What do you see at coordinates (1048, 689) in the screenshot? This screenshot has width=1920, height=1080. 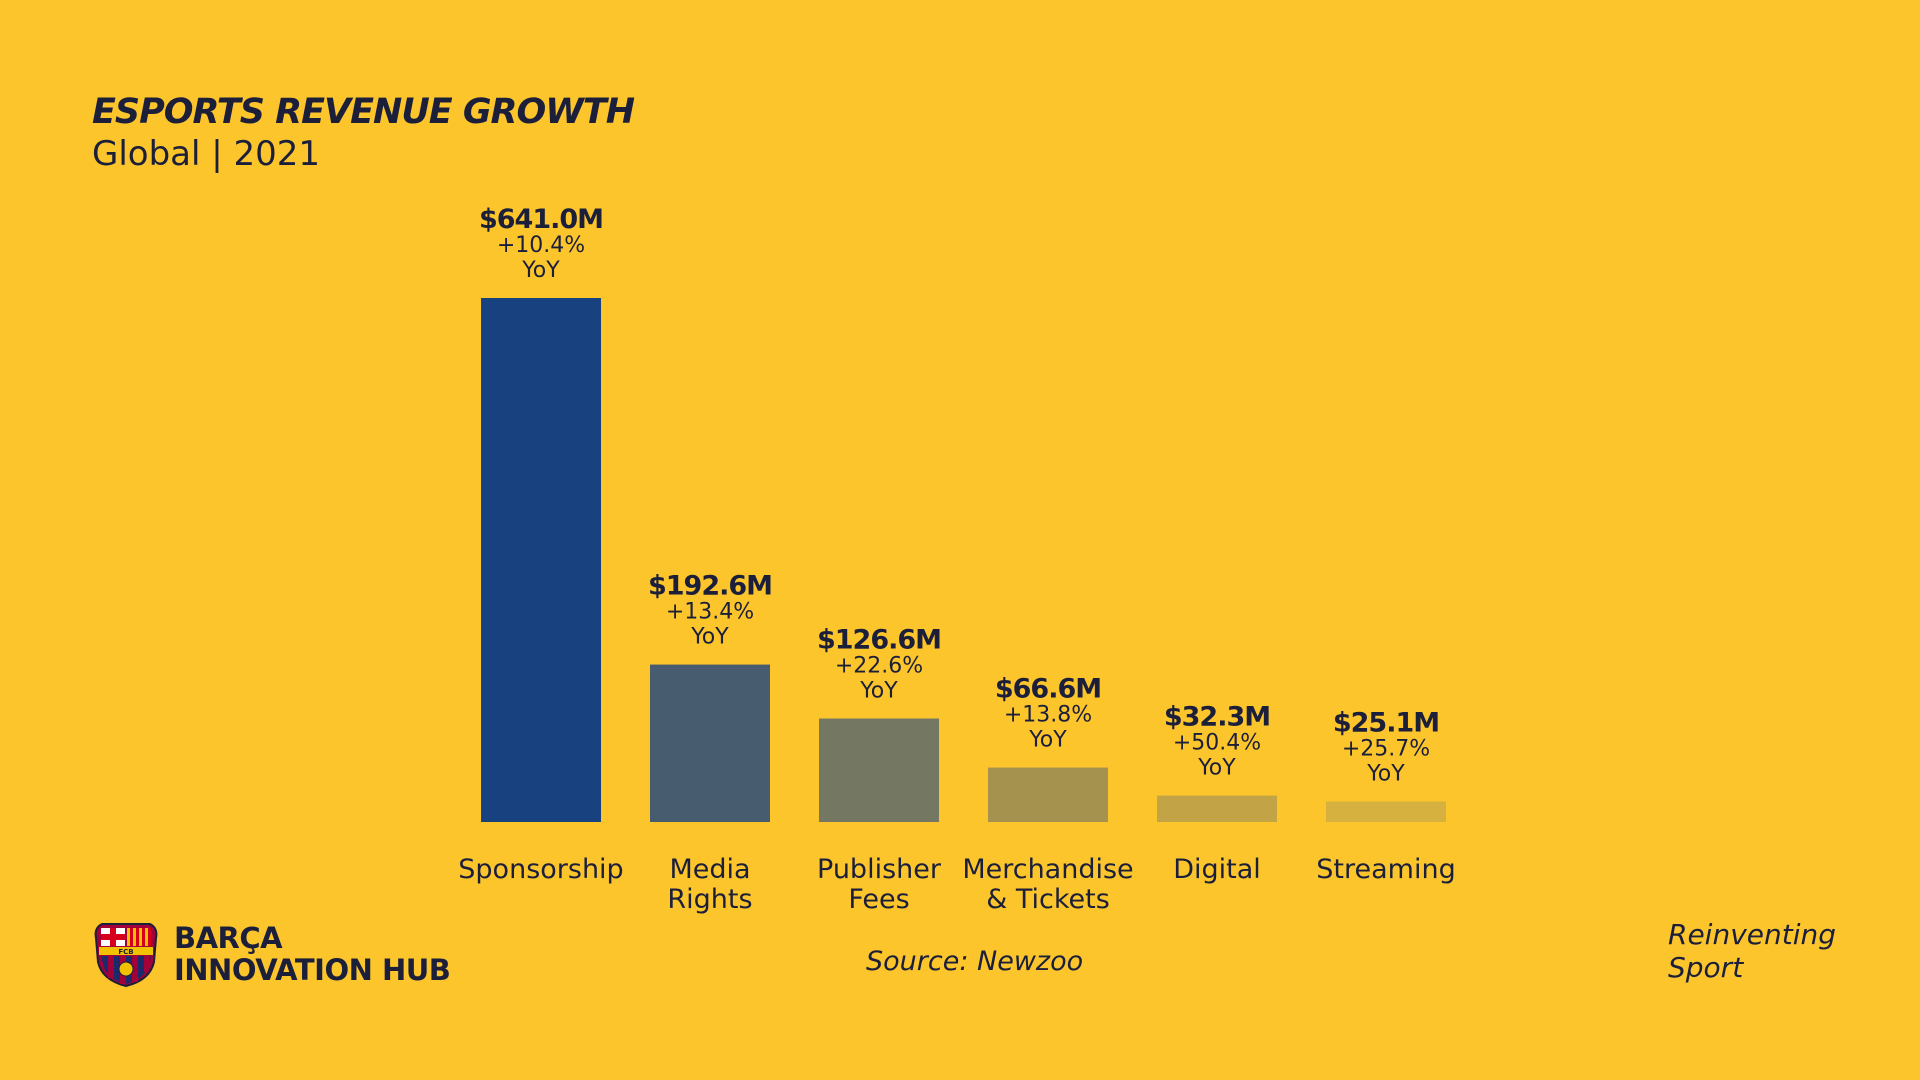 I see `value-label: $66.6M` at bounding box center [1048, 689].